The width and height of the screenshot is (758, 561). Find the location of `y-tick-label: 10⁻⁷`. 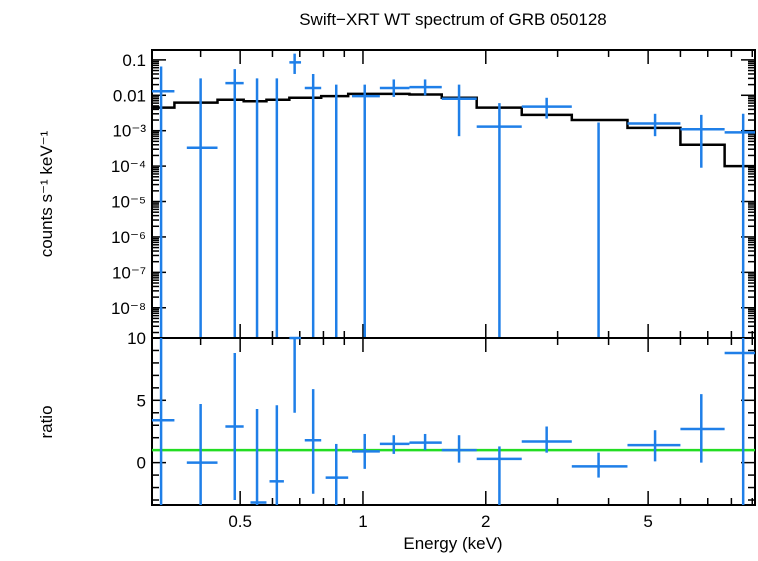

y-tick-label: 10⁻⁷ is located at coordinates (129, 272).